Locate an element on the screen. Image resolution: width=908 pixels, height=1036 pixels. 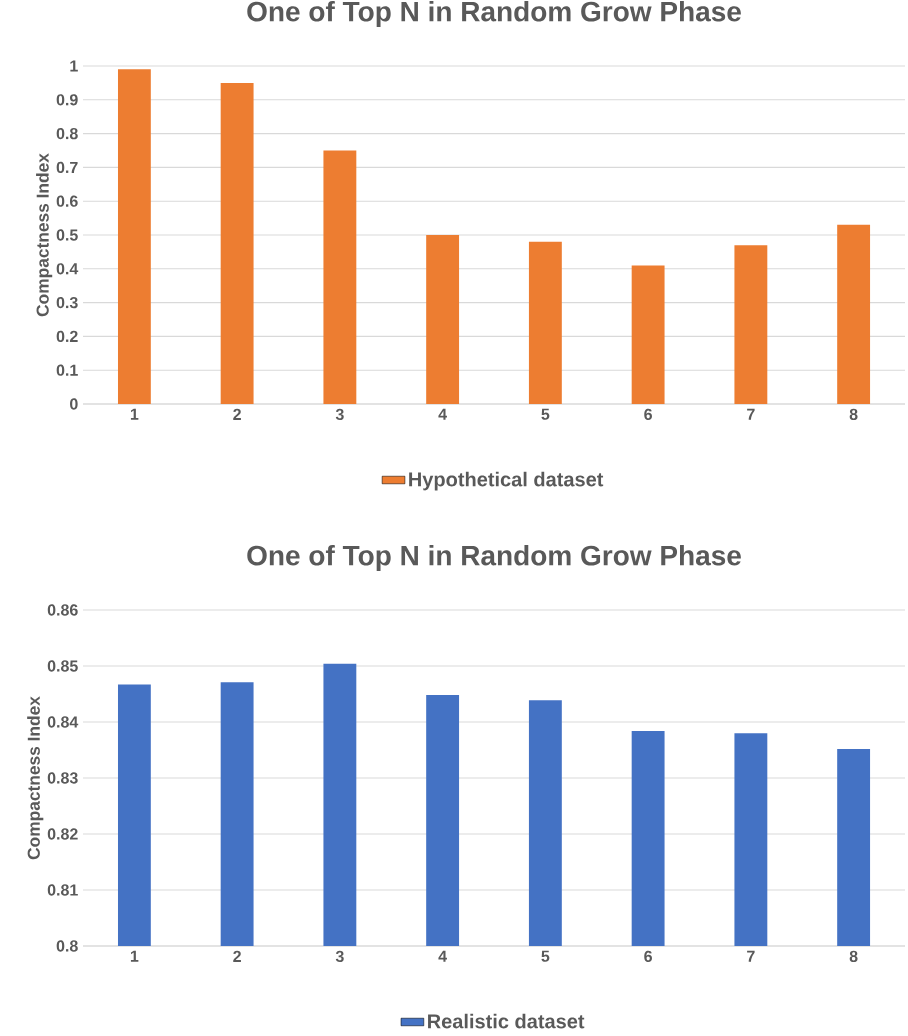
y-tick-label: 0.82 is located at coordinates (62, 834).